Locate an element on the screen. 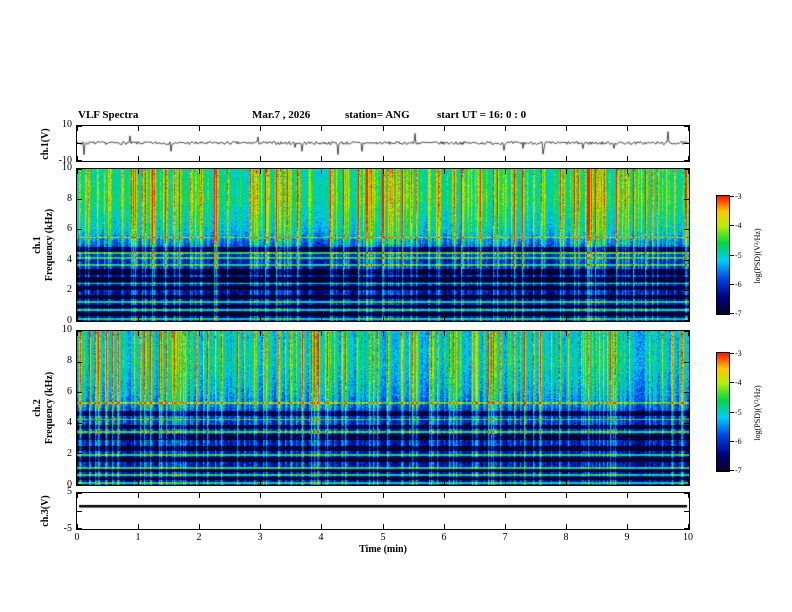 This screenshot has width=792, height=612. colorbar-tick-label: -4 is located at coordinates (738, 382).